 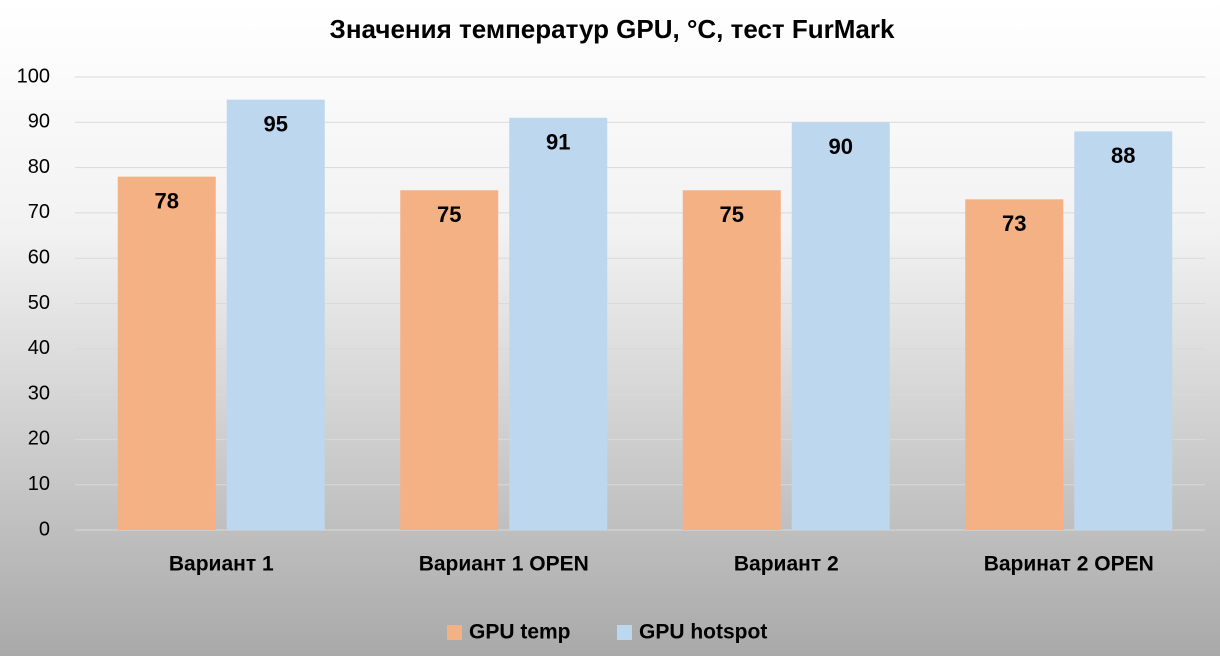 I want to click on legend-label: GPU temp, so click(x=520, y=632).